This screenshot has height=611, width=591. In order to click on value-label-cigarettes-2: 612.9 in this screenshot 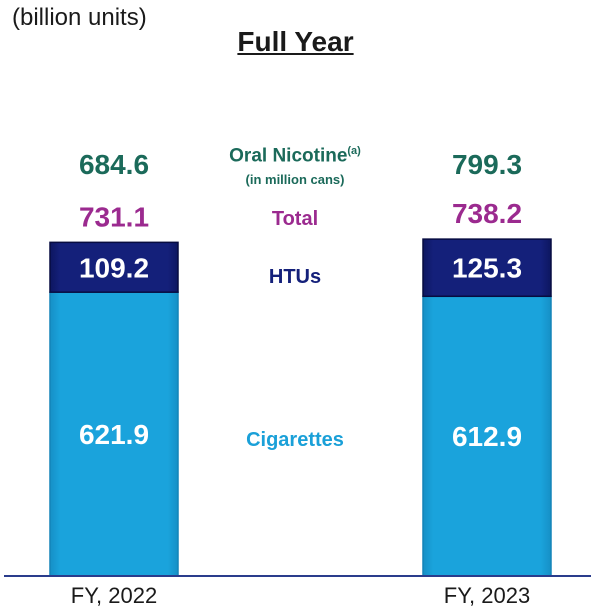, I will do `click(487, 436)`.